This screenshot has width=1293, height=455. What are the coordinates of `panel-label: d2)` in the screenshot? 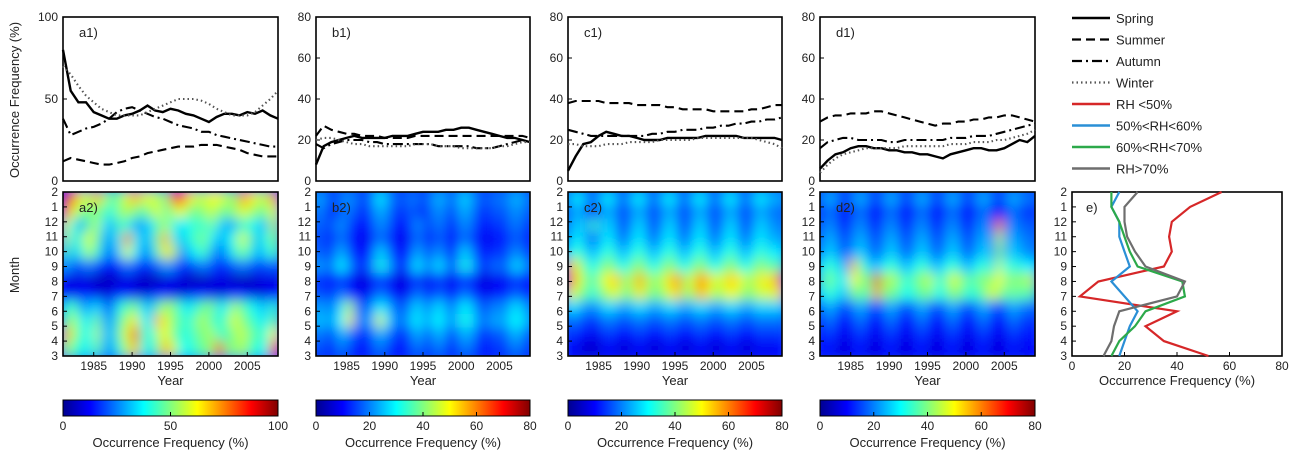 It's located at (845, 207).